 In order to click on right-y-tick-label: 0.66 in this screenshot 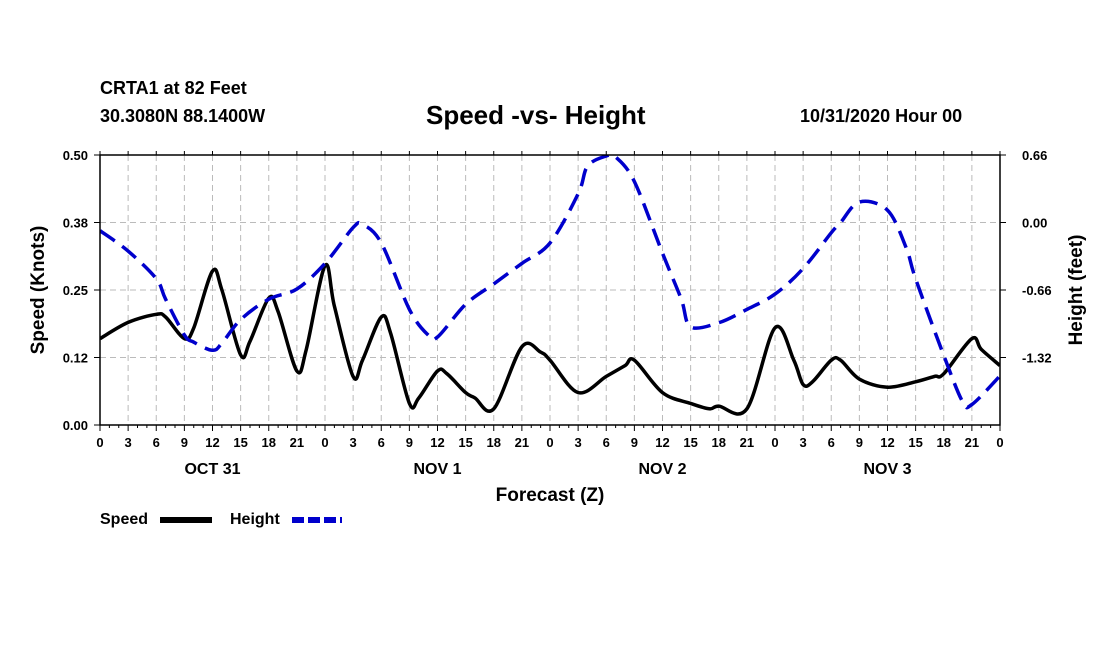, I will do `click(1034, 155)`.